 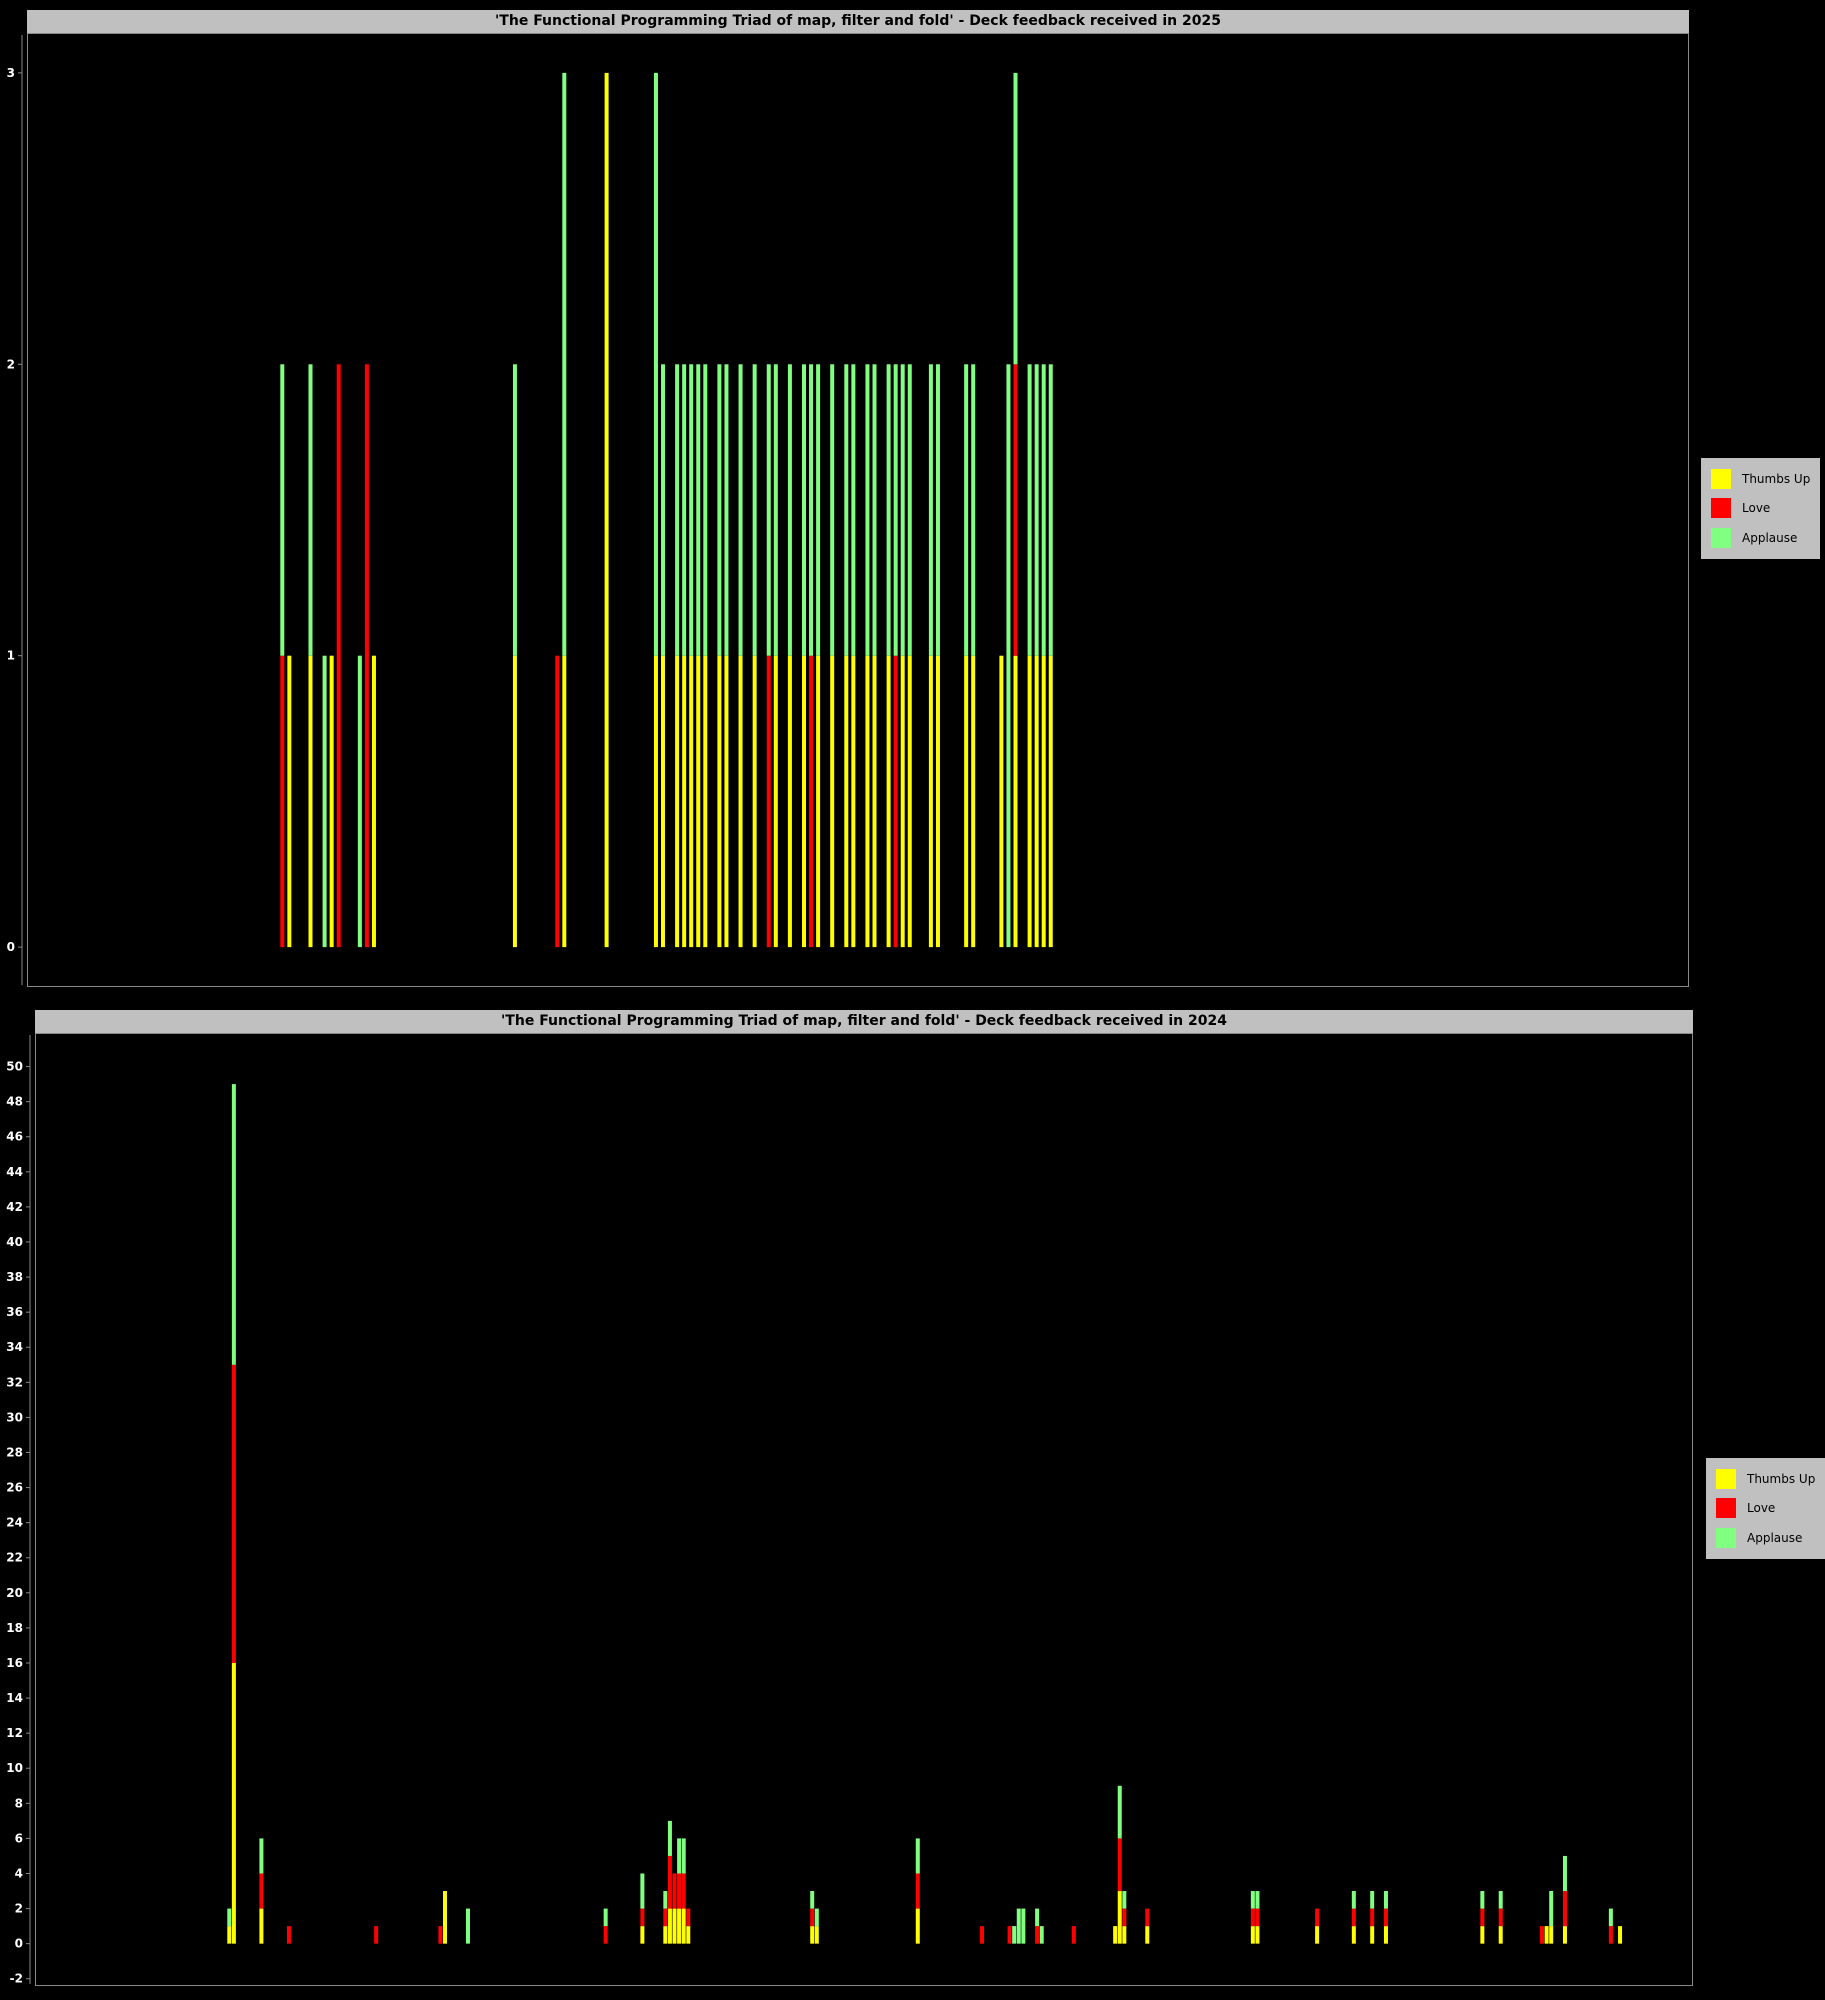 What do you see at coordinates (14, 1102) in the screenshot?
I see `y-tick-label: 48` at bounding box center [14, 1102].